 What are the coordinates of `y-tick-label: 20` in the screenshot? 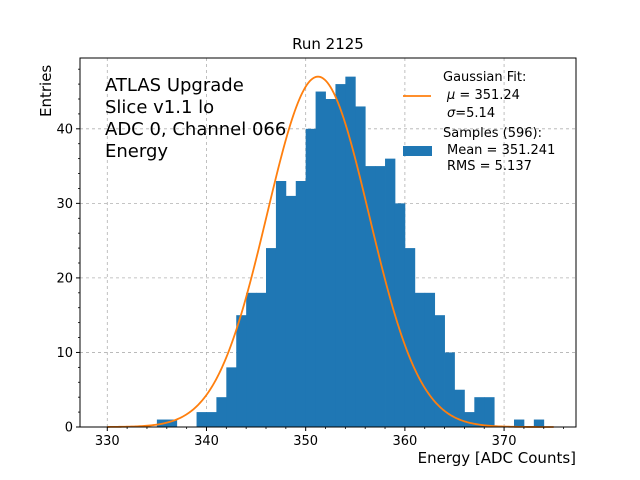 It's located at (64, 278).